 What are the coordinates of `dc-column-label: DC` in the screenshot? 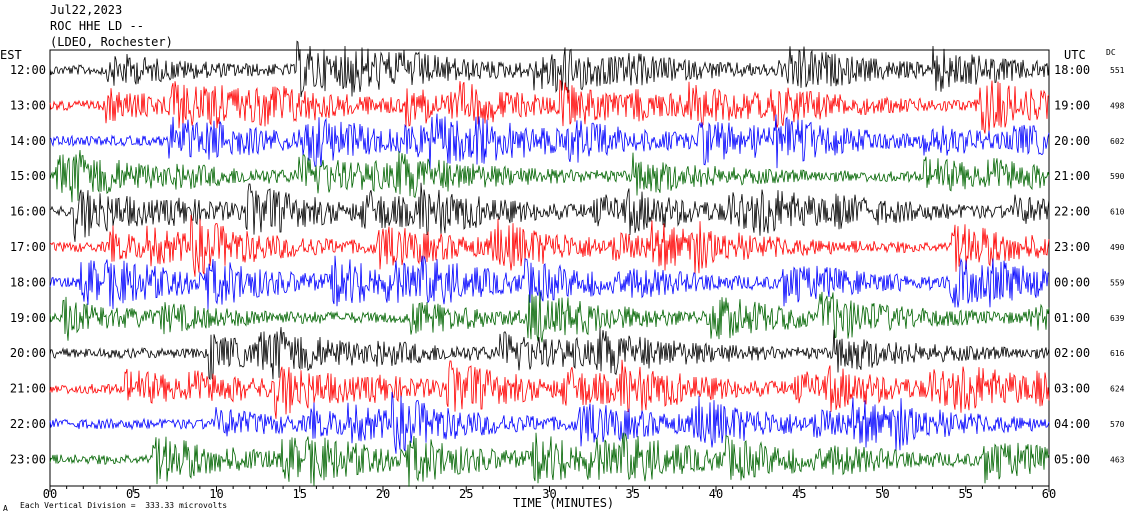 It's located at (1111, 52).